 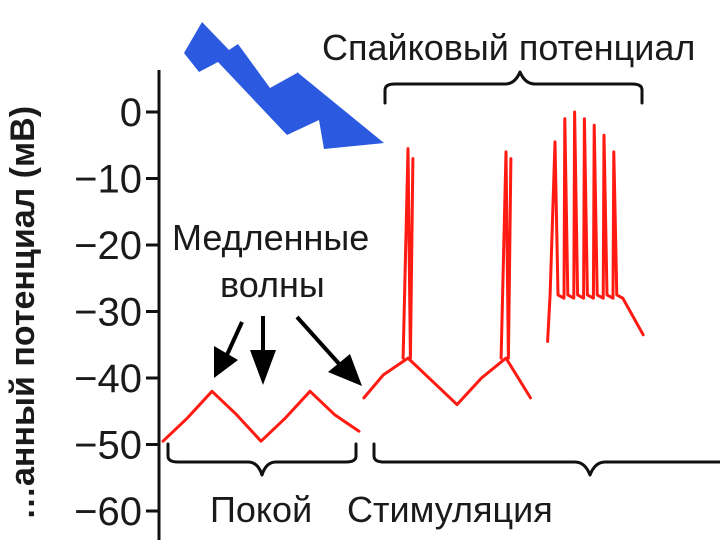 I want to click on rest-label: Покой, so click(x=261, y=509).